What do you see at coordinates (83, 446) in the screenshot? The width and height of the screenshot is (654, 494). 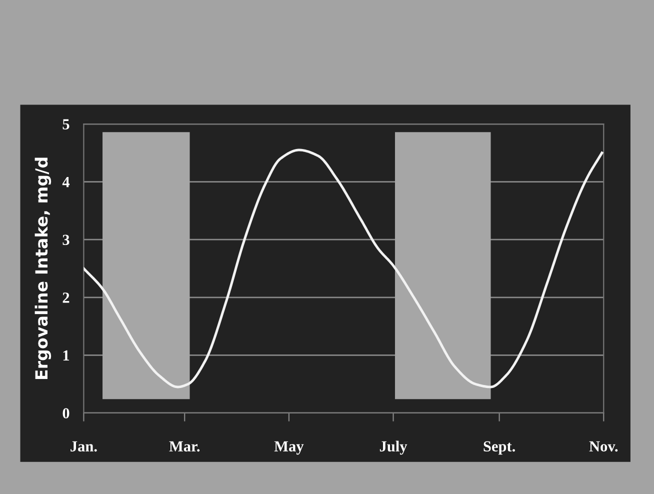 I see `x-tick-label: Jan.` at bounding box center [83, 446].